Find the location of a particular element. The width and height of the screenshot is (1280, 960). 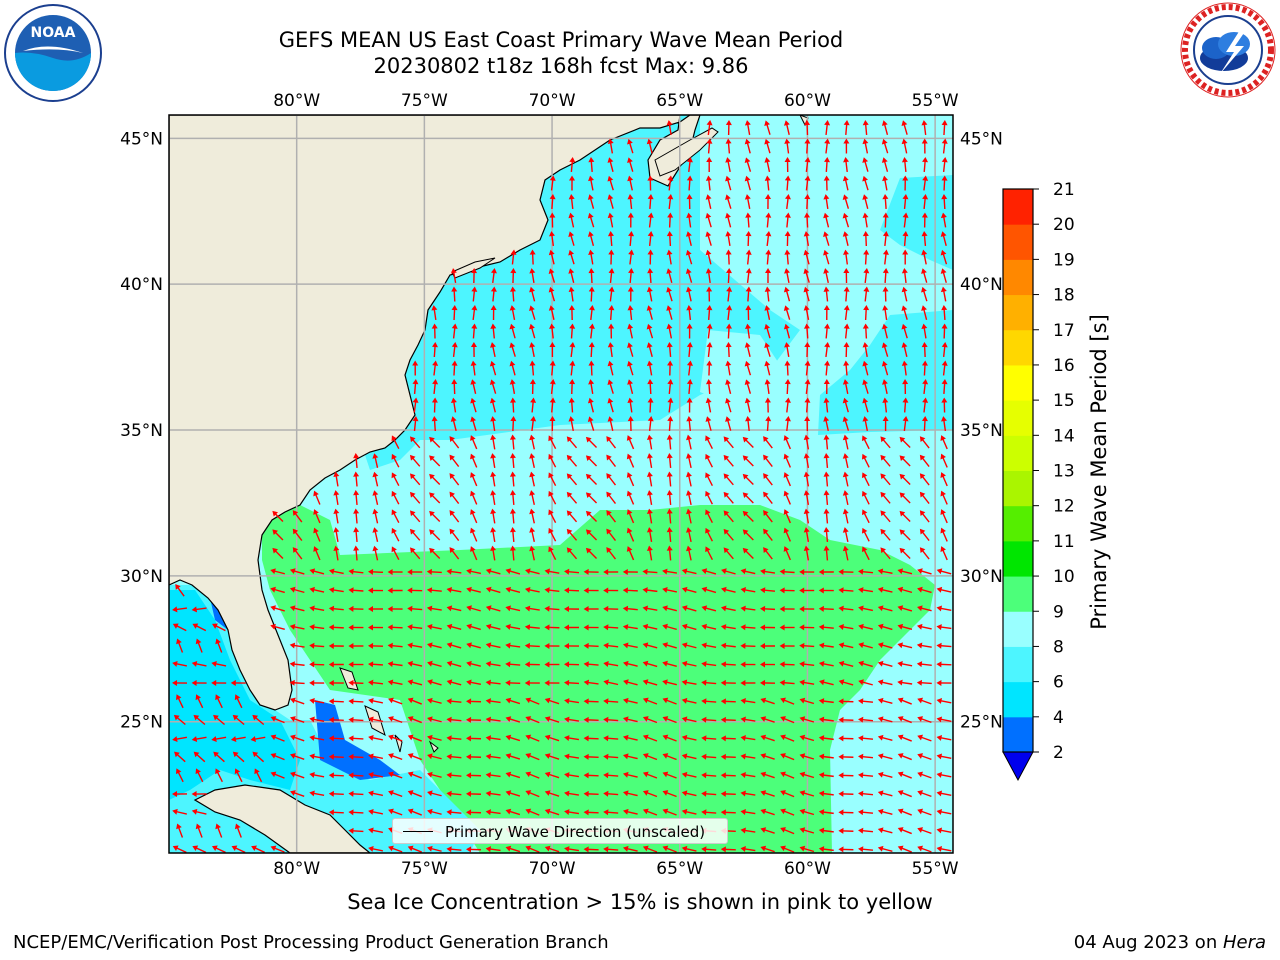

map-legend: Primary Wave Direction (unscaled) is located at coordinates (560, 831).